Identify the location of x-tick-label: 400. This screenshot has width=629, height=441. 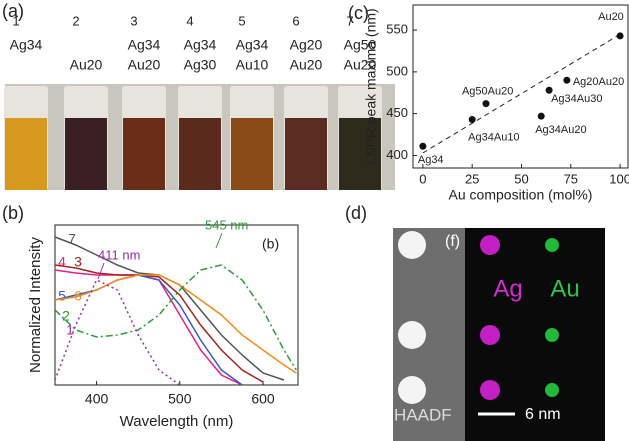
(97, 399).